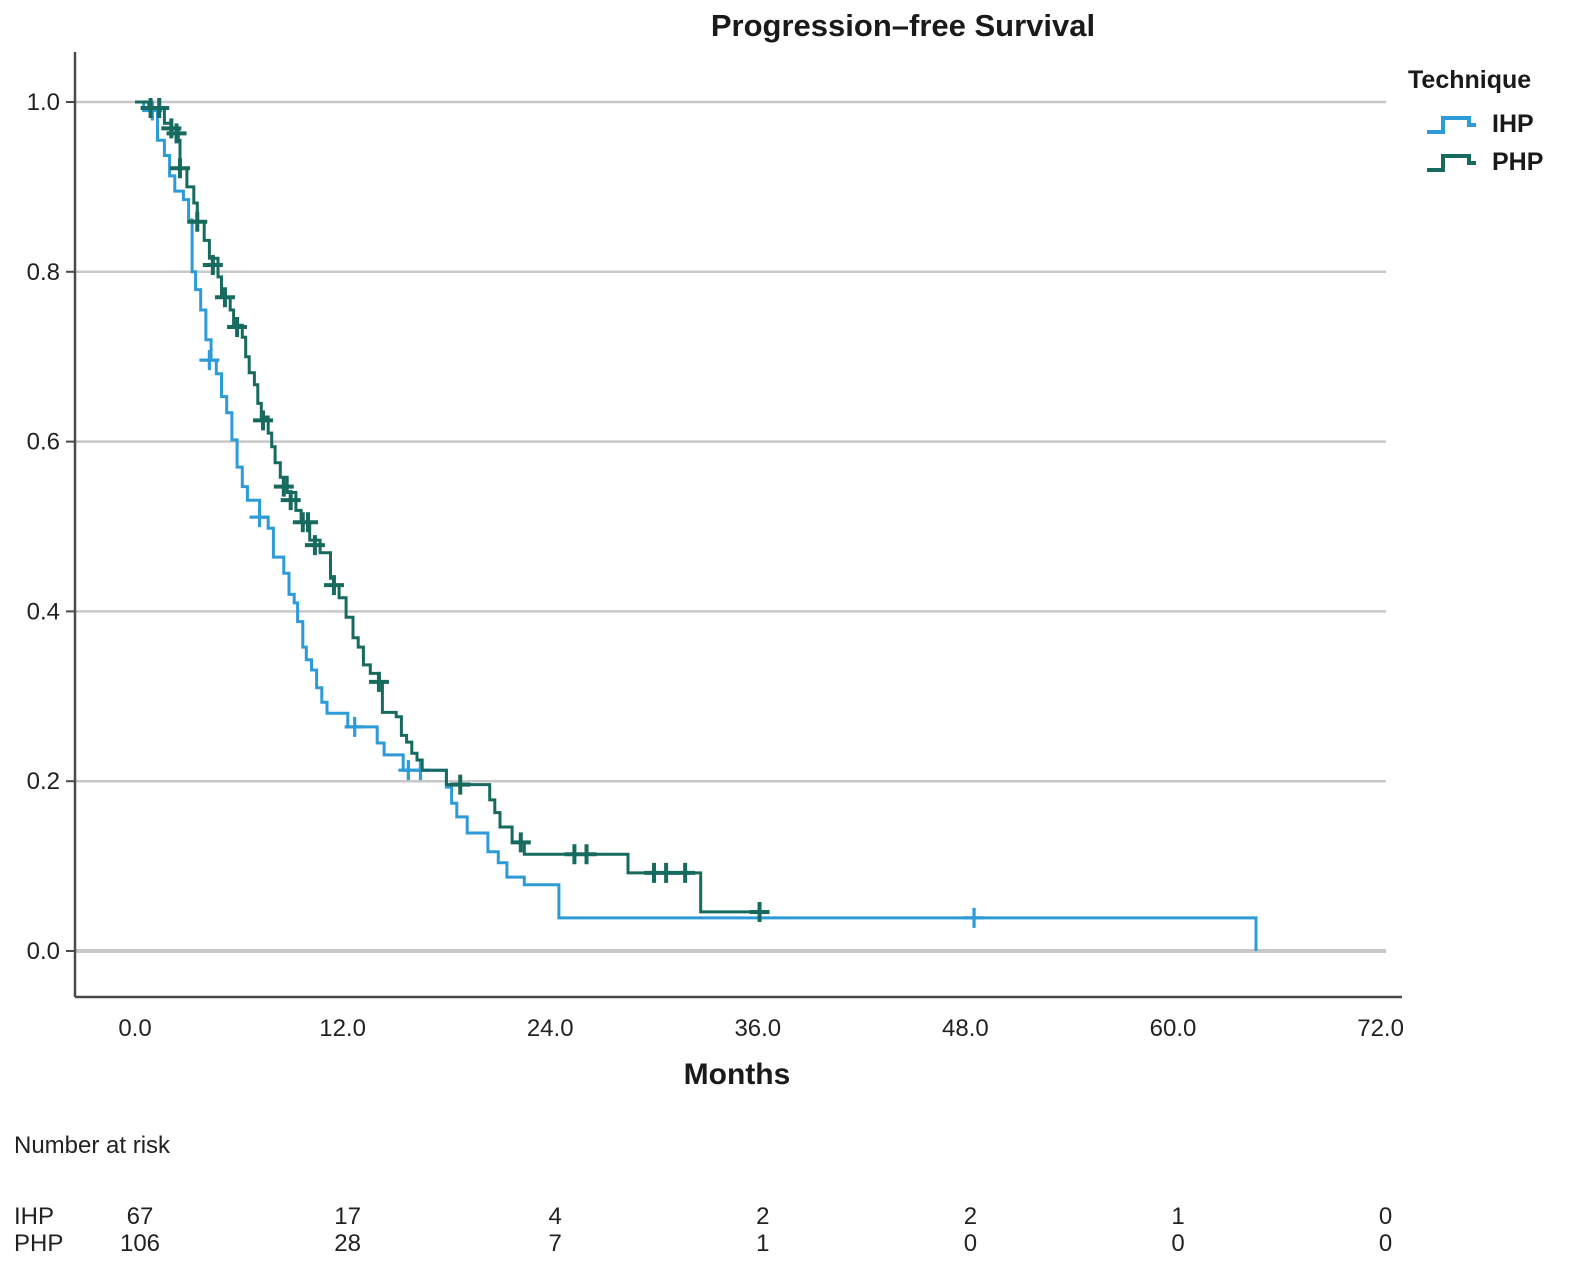 The image size is (1584, 1271). What do you see at coordinates (555, 1216) in the screenshot?
I see `at-risk-value: 4` at bounding box center [555, 1216].